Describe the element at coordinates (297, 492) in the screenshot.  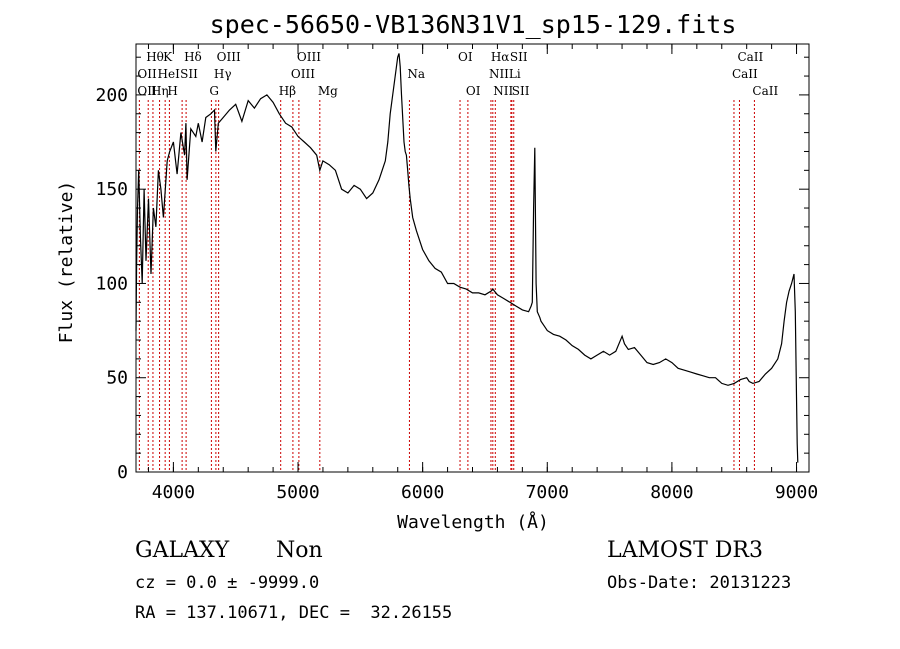
I see `x-tick-label: 5000` at that location.